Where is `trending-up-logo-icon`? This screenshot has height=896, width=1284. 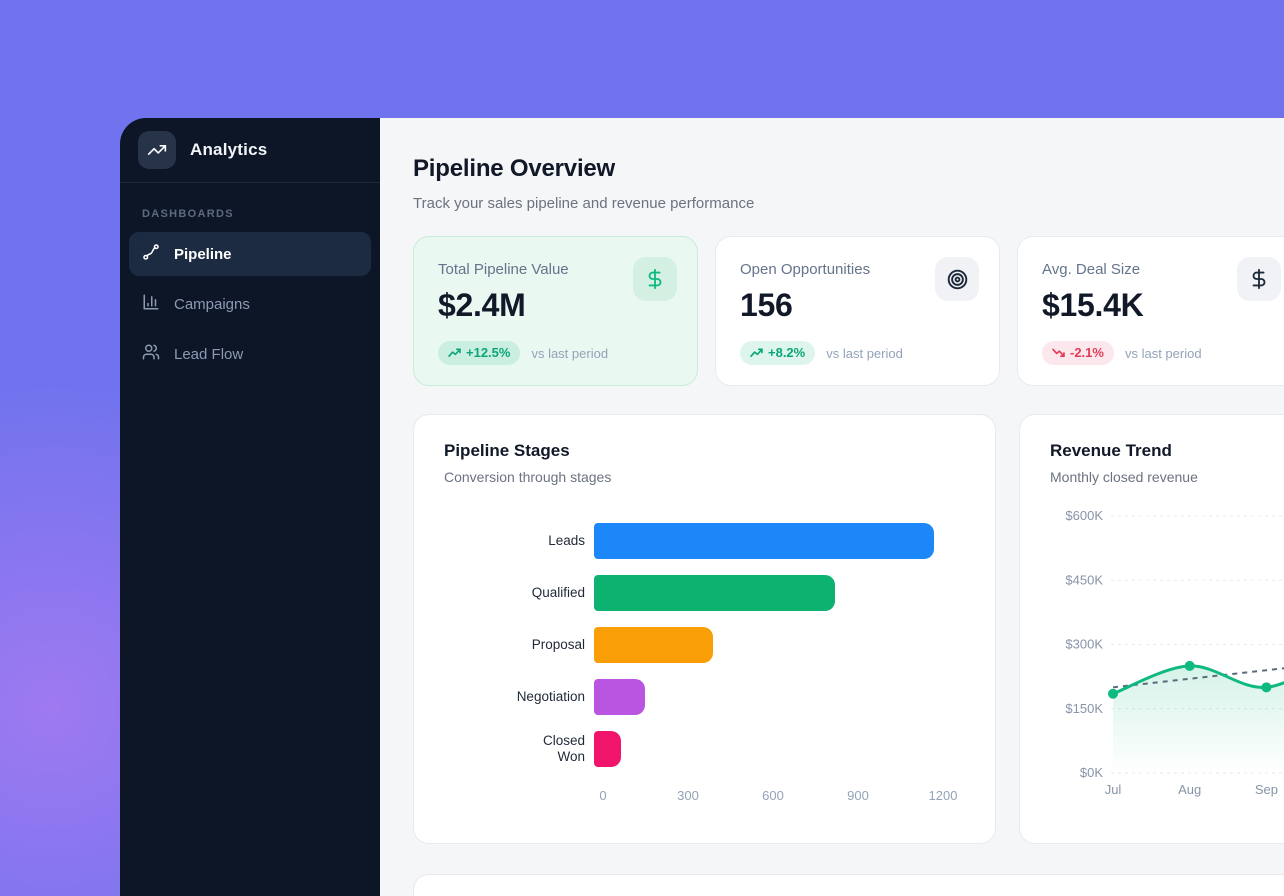
trending-up-logo-icon is located at coordinates (157, 150).